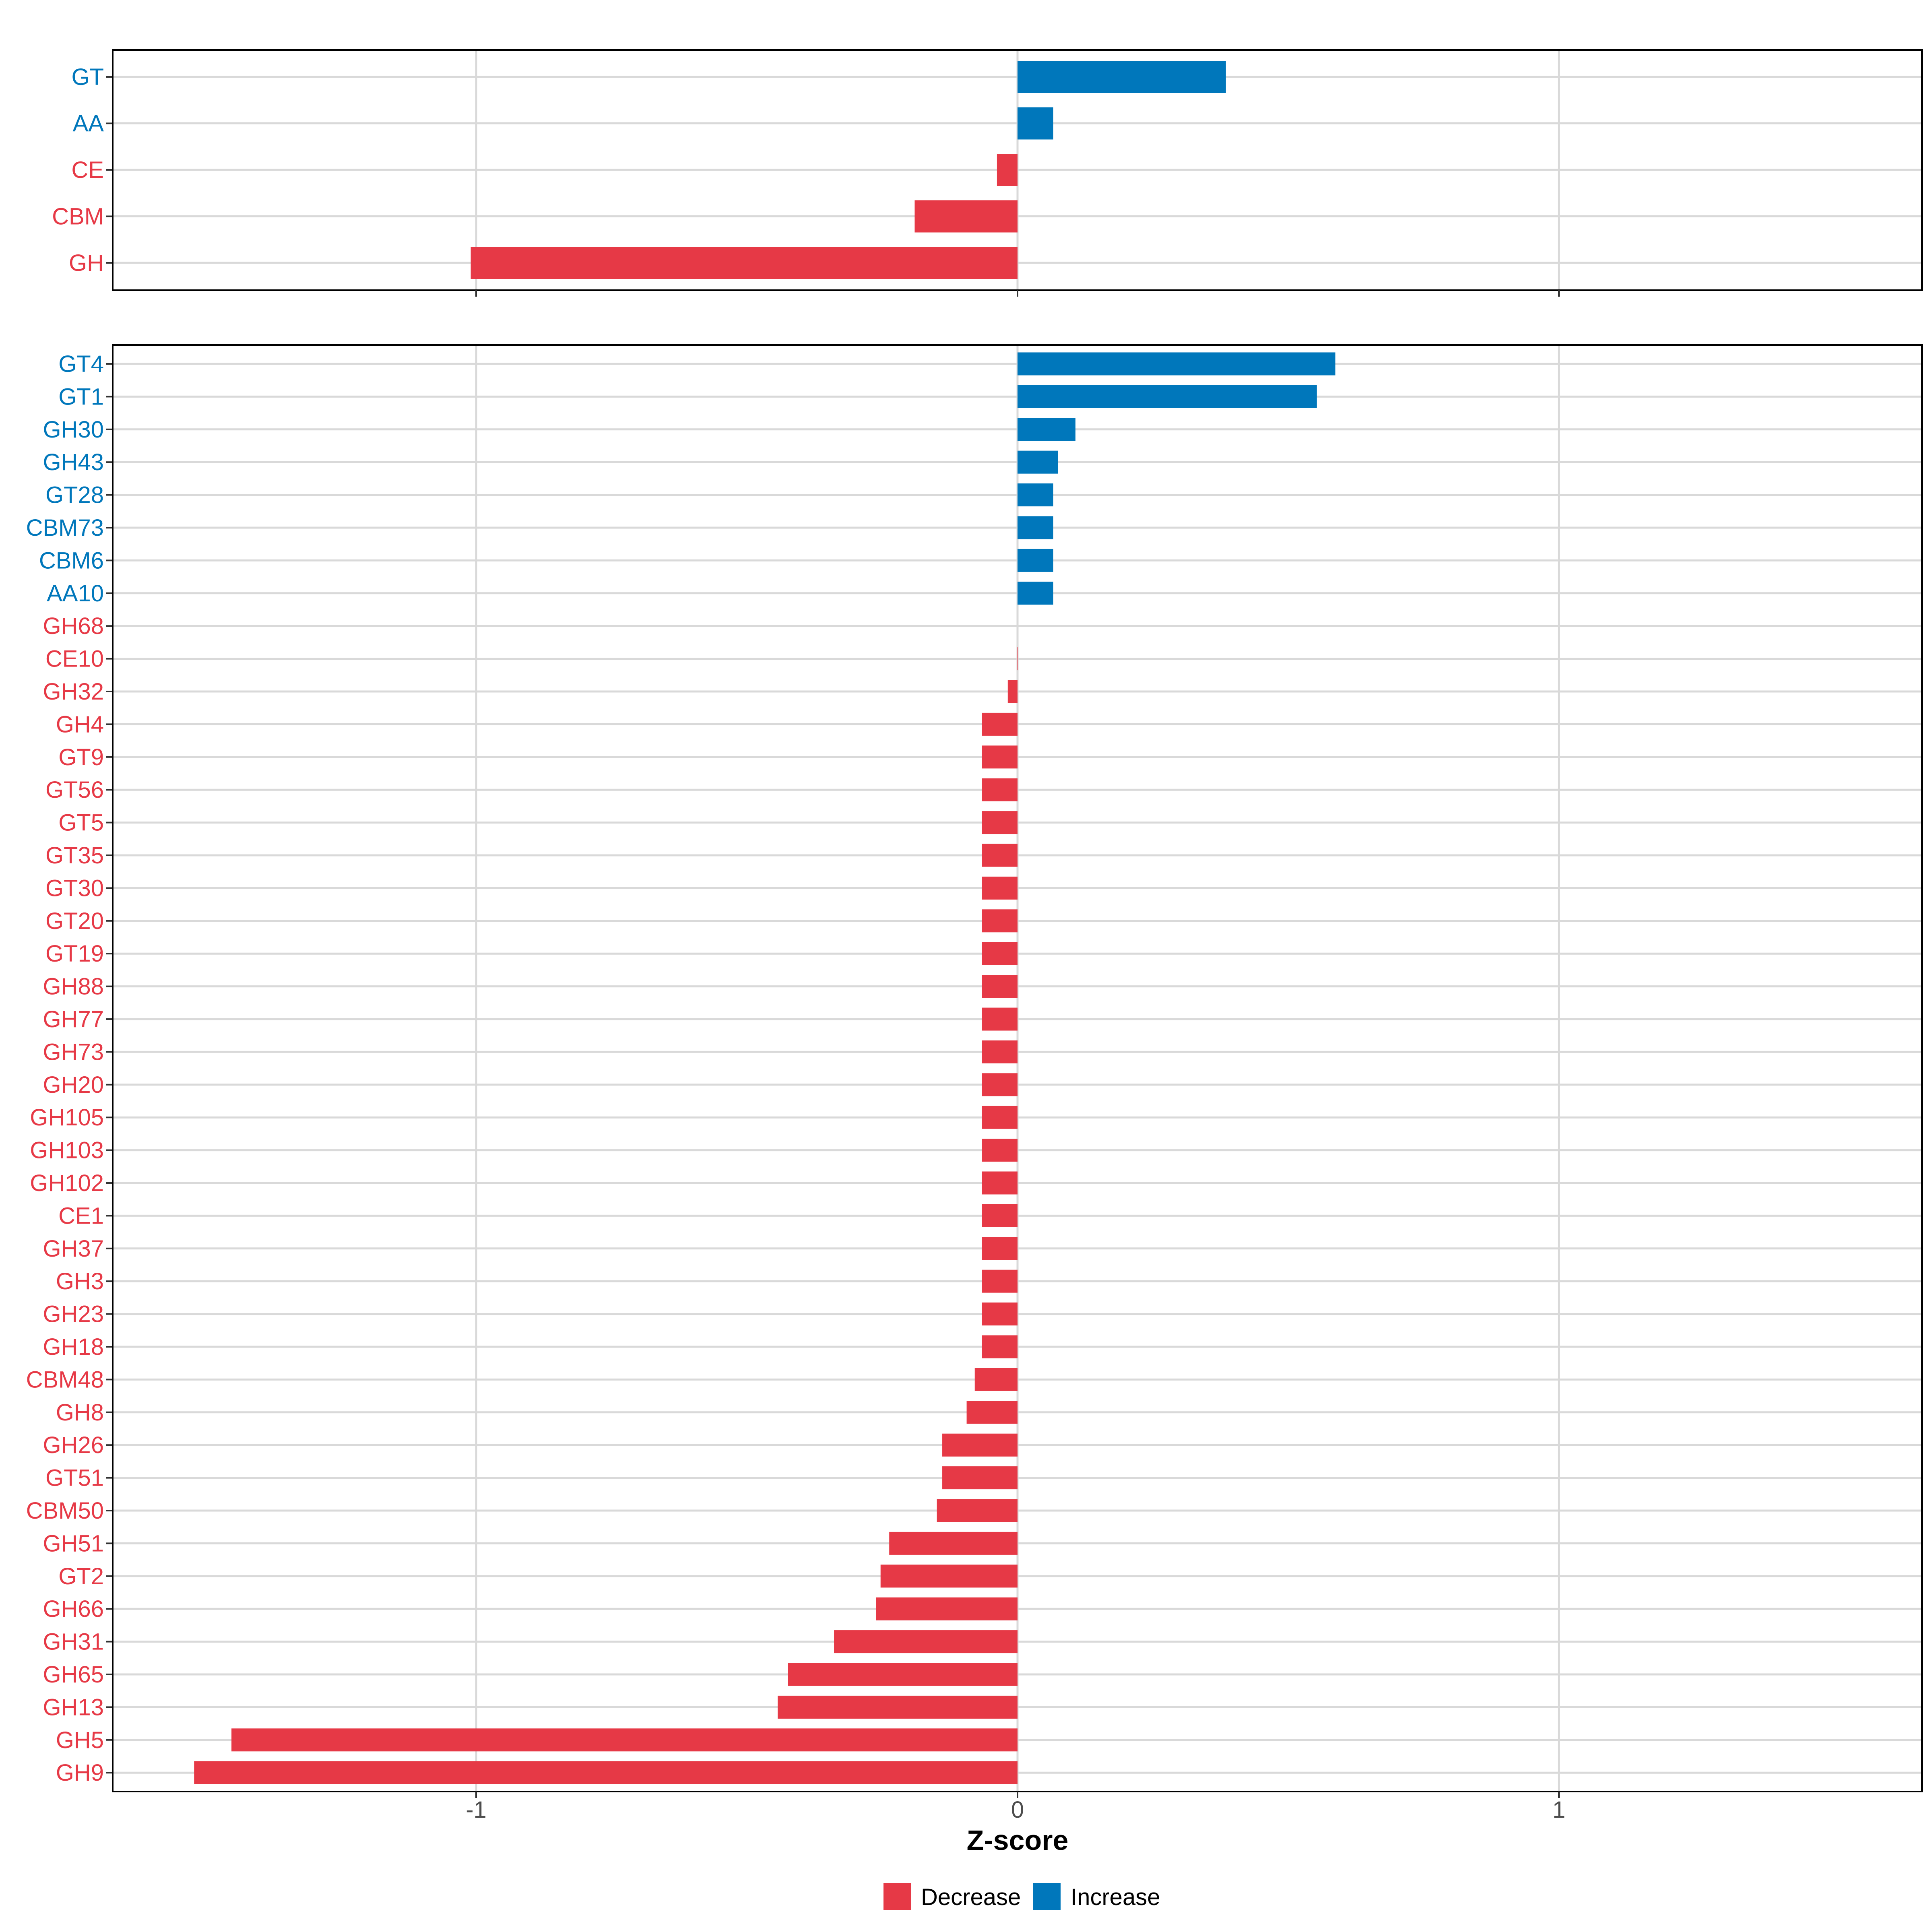  Describe the element at coordinates (73, 1707) in the screenshot. I see `y-tick-label-gh13: GH13` at that location.